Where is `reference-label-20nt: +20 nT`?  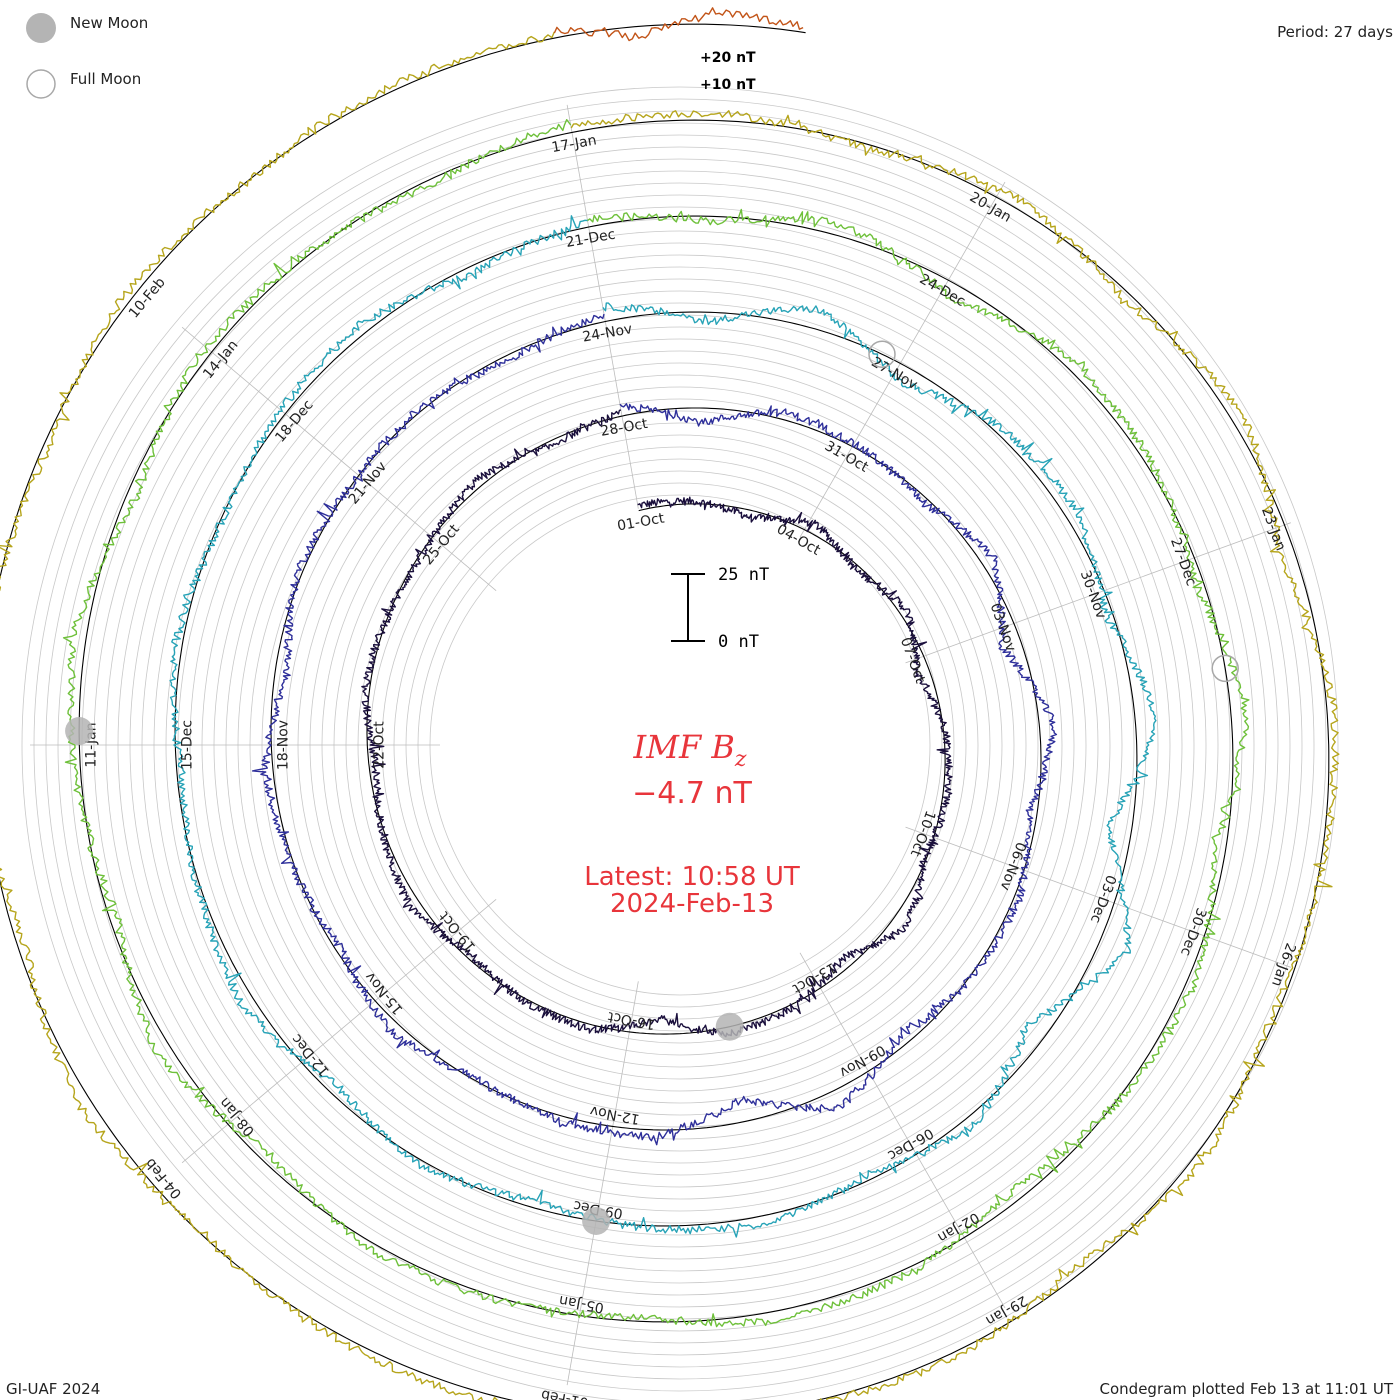 reference-label-20nt: +20 nT is located at coordinates (728, 58).